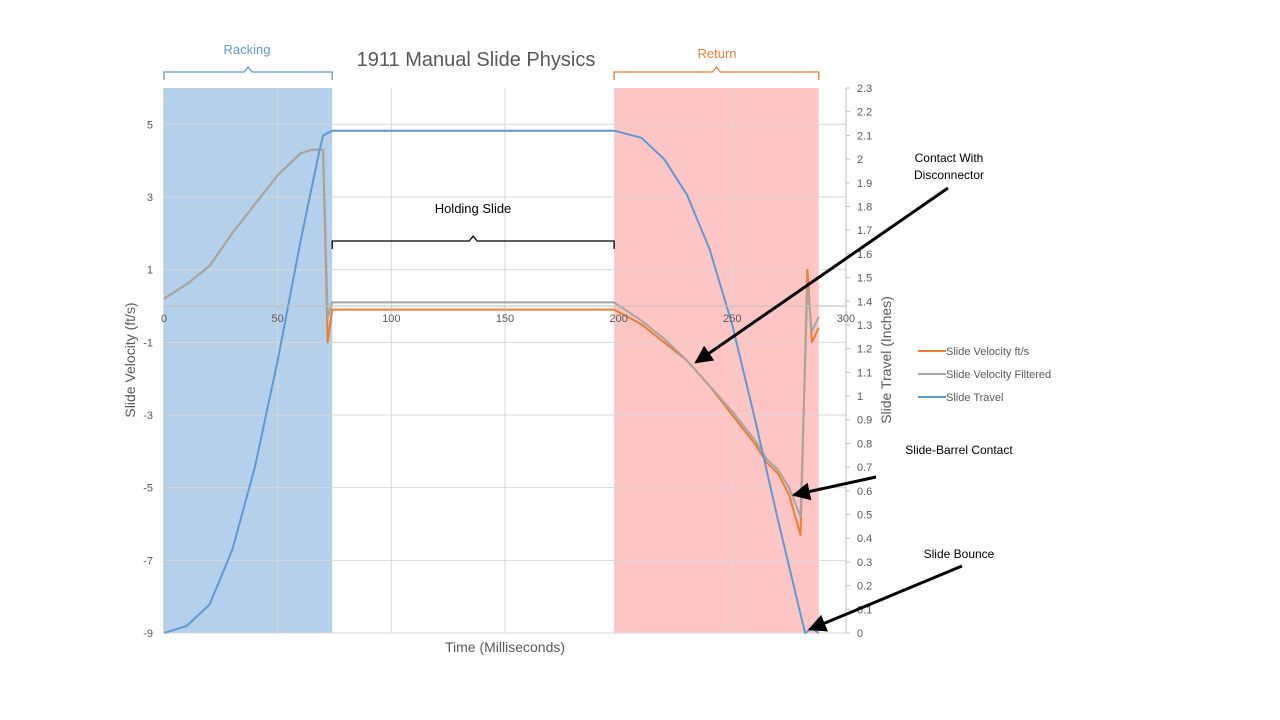 This screenshot has width=1280, height=720. Describe the element at coordinates (148, 489) in the screenshot. I see `y-tick-label: -5` at that location.